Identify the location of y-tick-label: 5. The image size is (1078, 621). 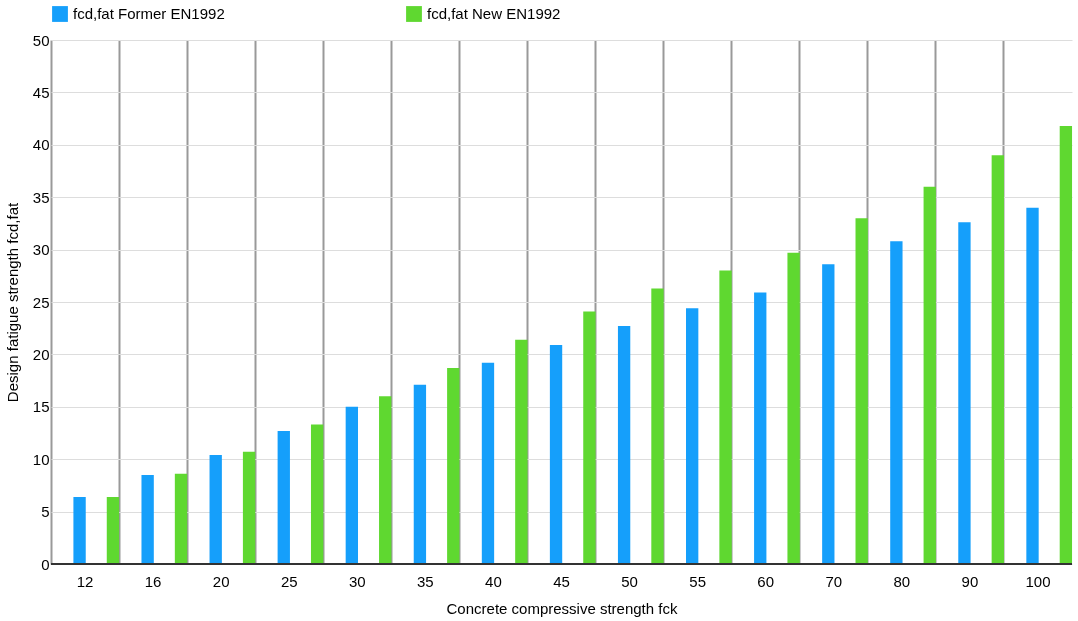
(45, 512).